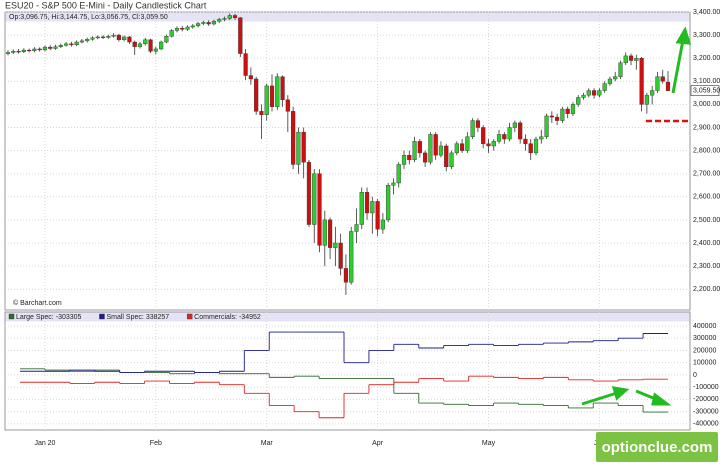 Image resolution: width=720 pixels, height=464 pixels. Describe the element at coordinates (704, 326) in the screenshot. I see `y-tick-label: 400000` at that location.